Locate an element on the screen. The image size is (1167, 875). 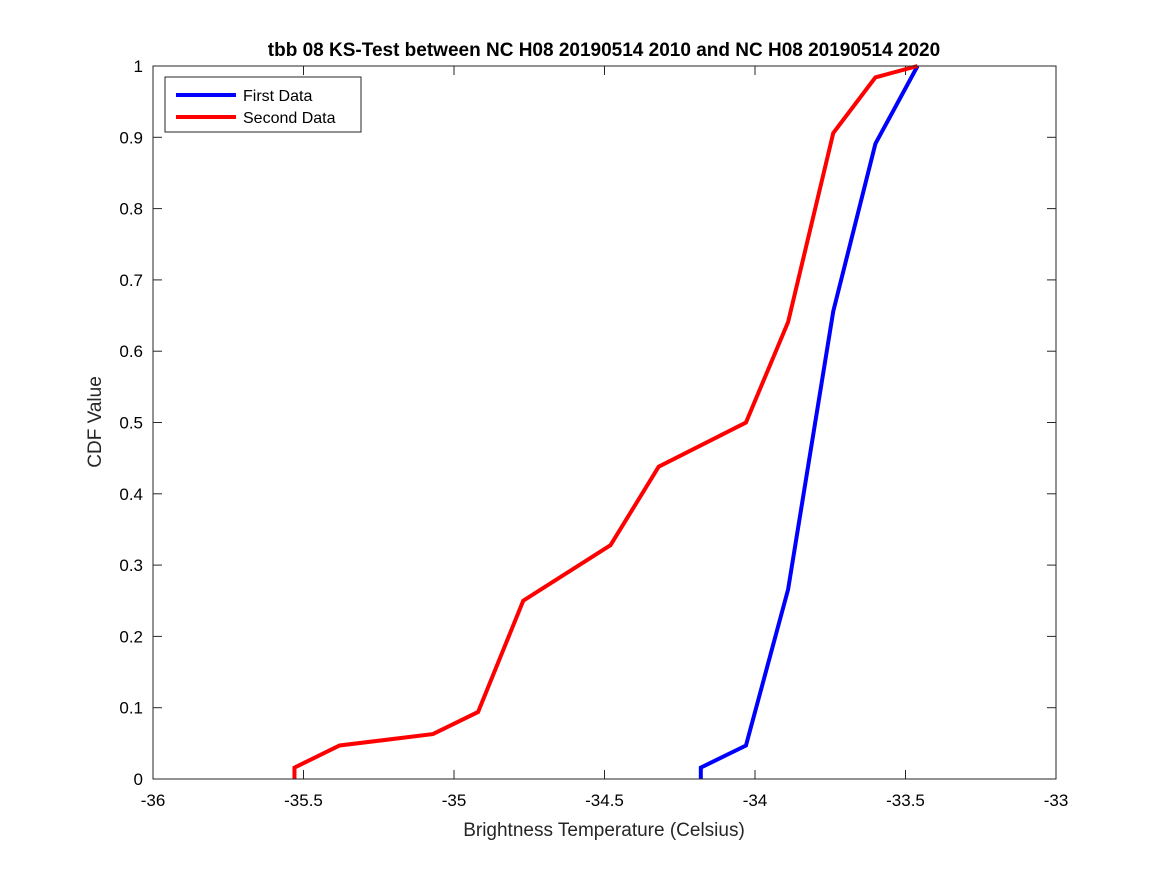
legend-label: First Data is located at coordinates (277, 96).